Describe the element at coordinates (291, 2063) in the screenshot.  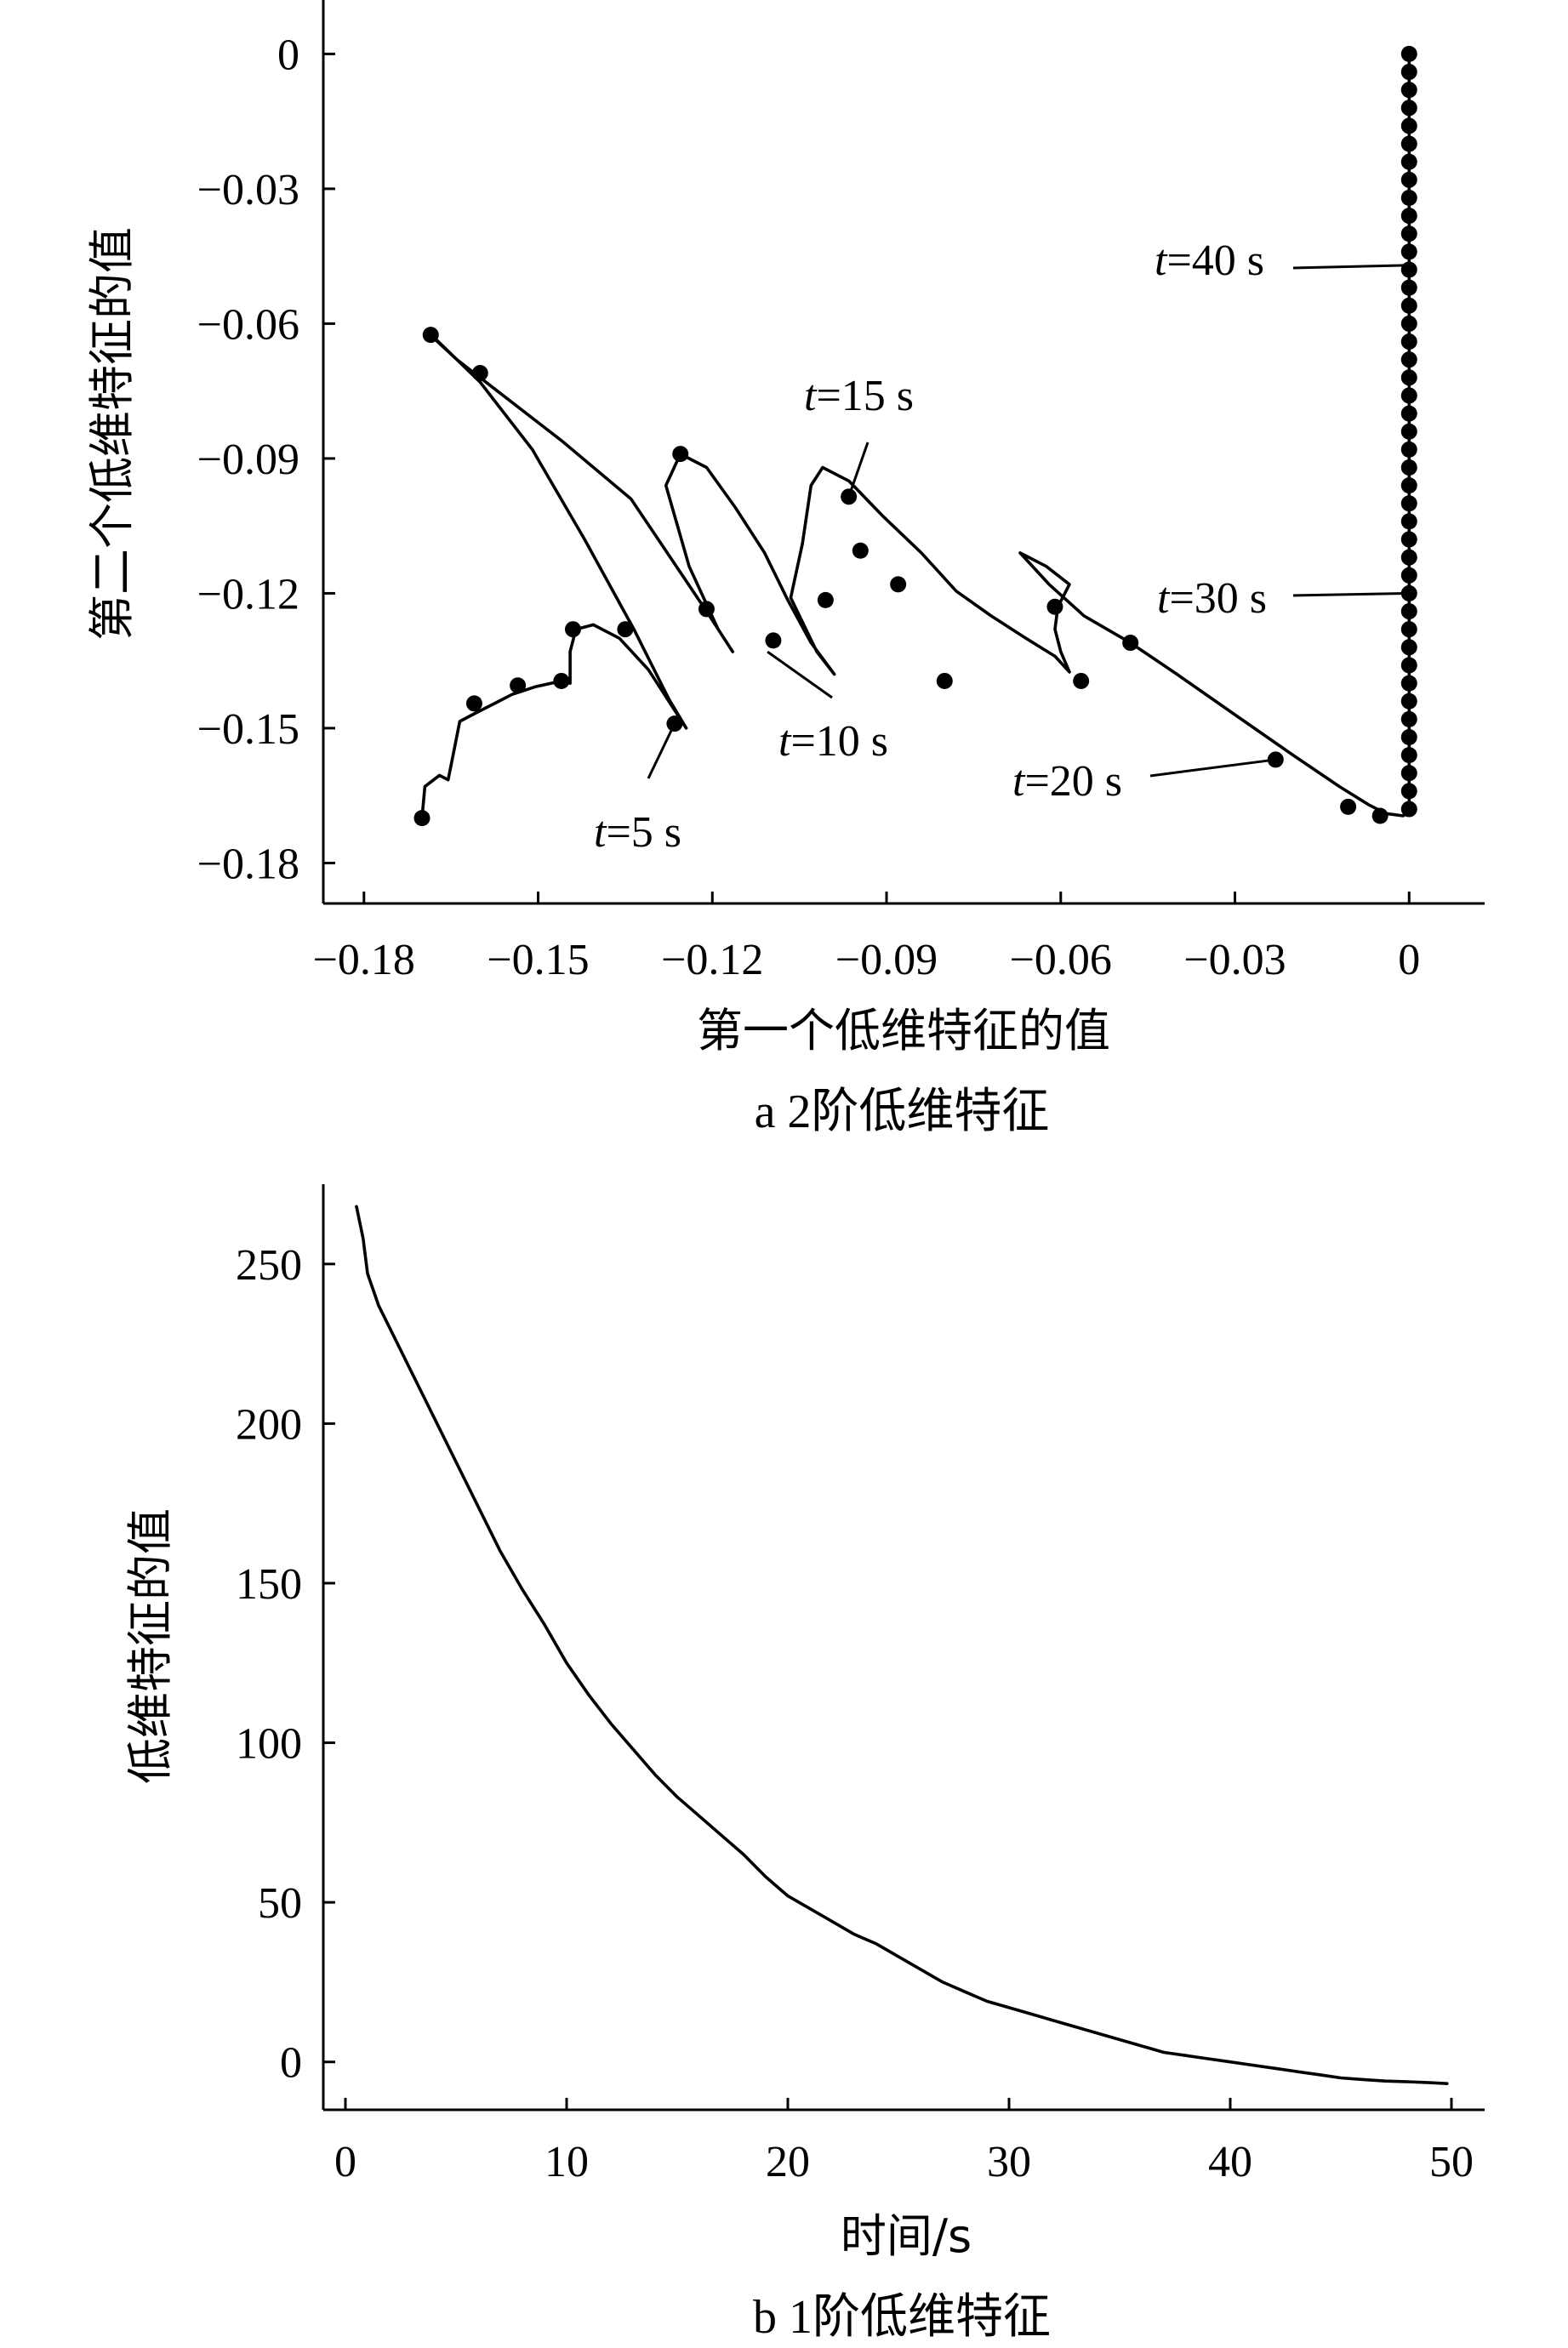
I see `panel-b-y-tick-label: 0` at that location.